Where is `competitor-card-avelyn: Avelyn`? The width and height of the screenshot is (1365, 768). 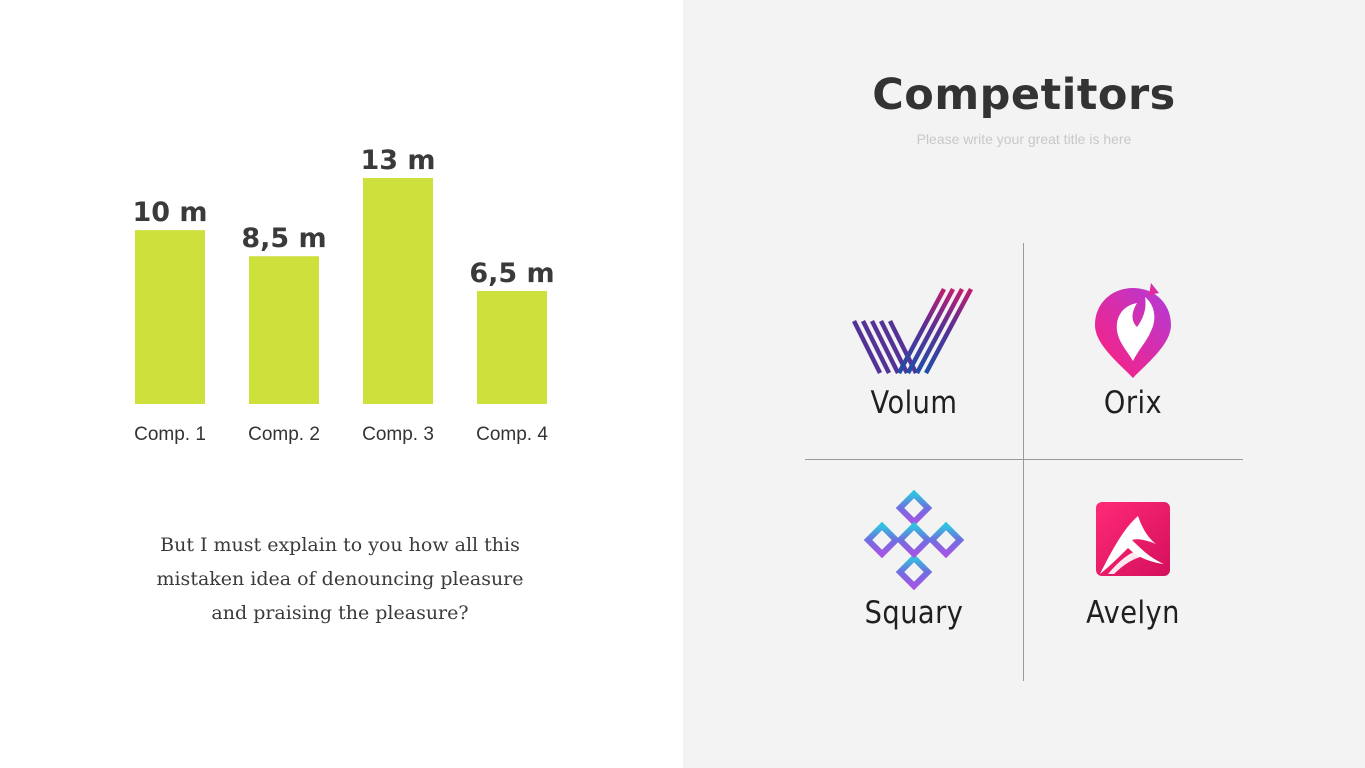 competitor-card-avelyn: Avelyn is located at coordinates (1133, 569).